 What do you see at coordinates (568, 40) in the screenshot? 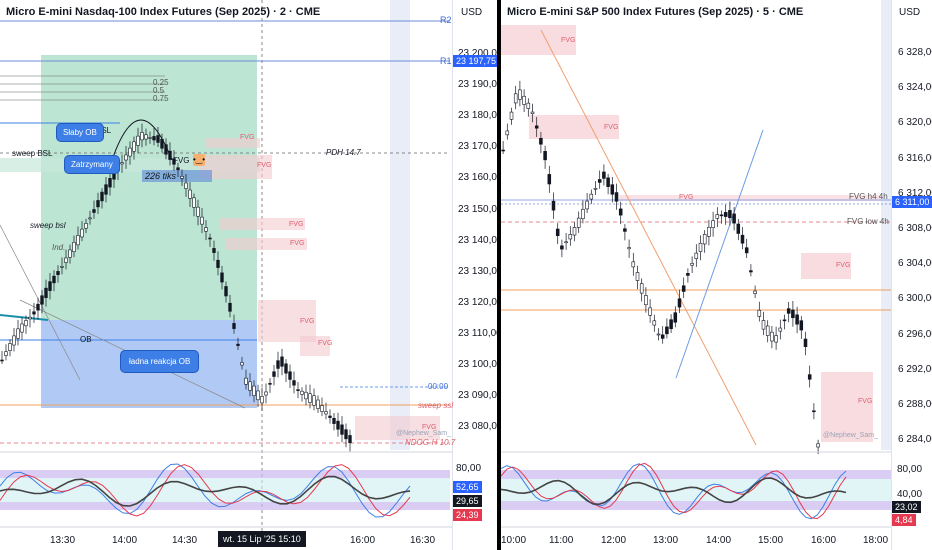
I see `fvg-label: FVG` at bounding box center [568, 40].